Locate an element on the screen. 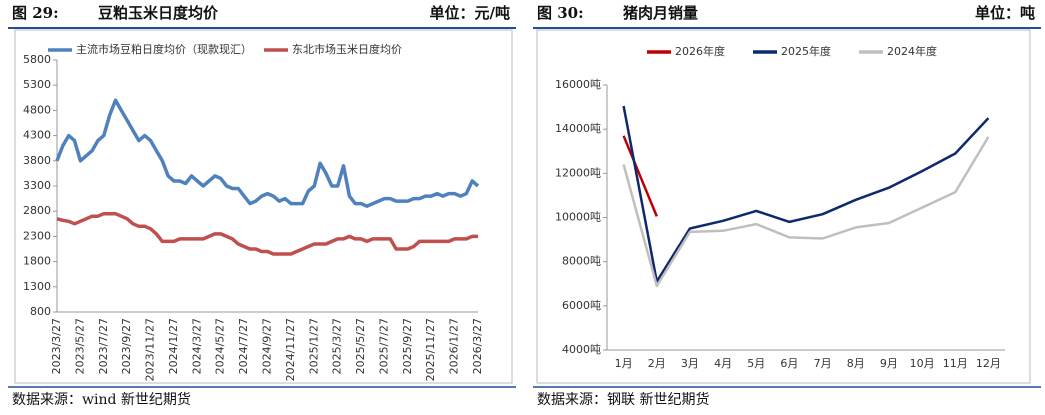  unit-label: 单位：吨 is located at coordinates (1005, 13).